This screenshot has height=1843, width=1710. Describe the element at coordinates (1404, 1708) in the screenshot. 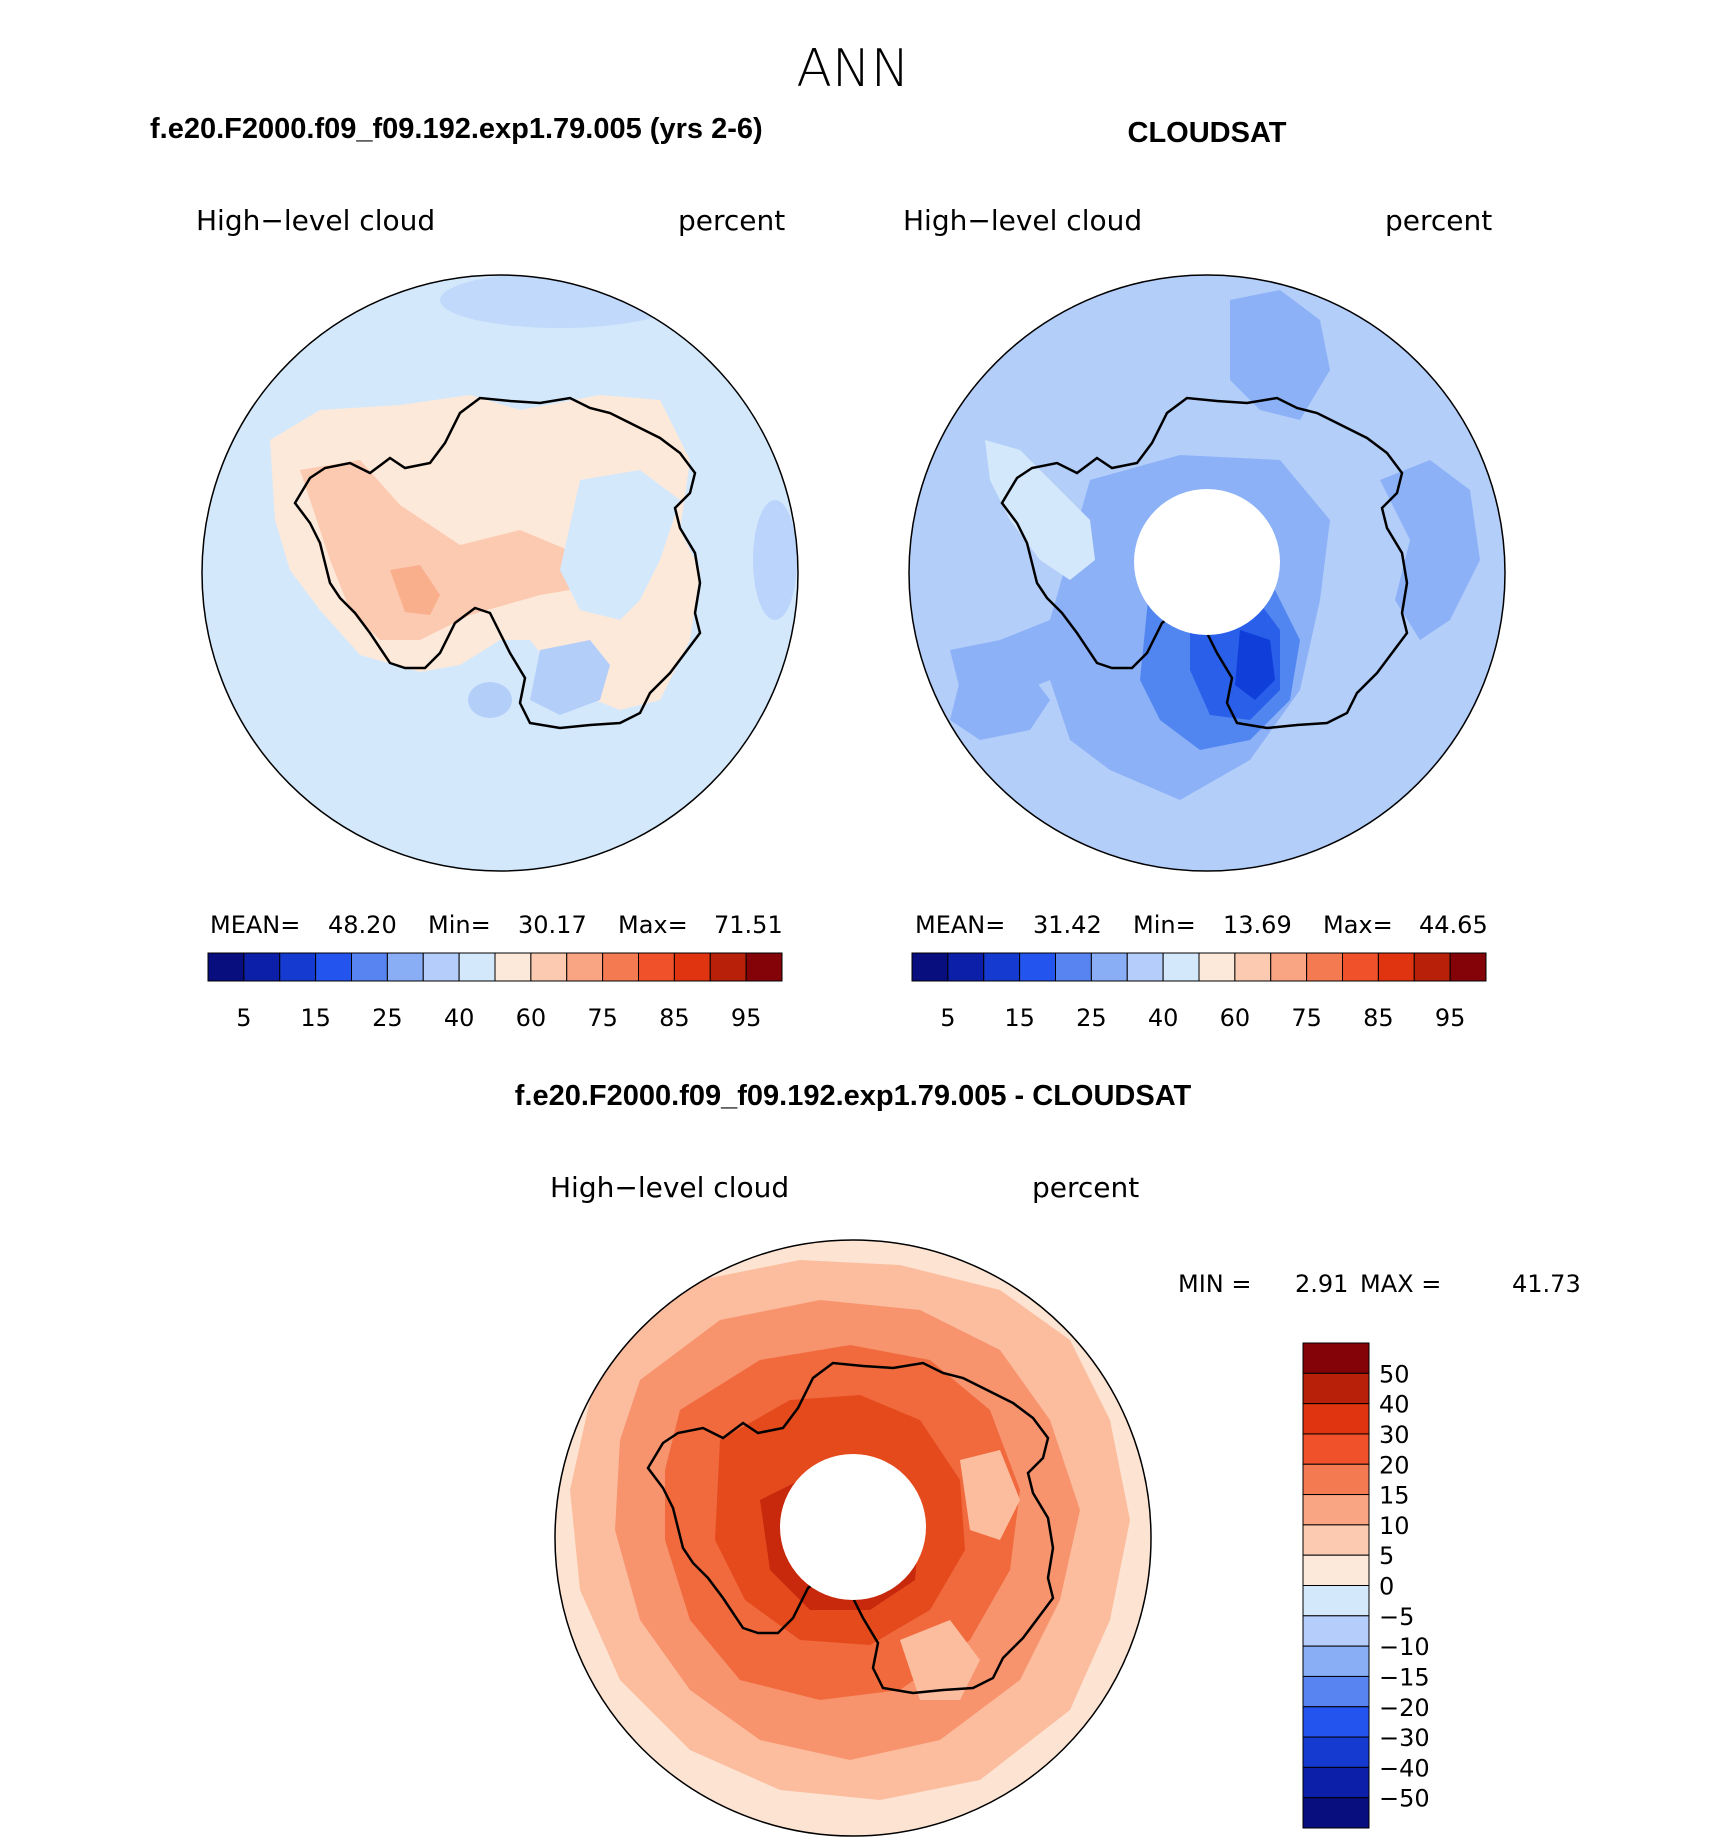

I see `diff-colorbar-tick-label: −20` at that location.